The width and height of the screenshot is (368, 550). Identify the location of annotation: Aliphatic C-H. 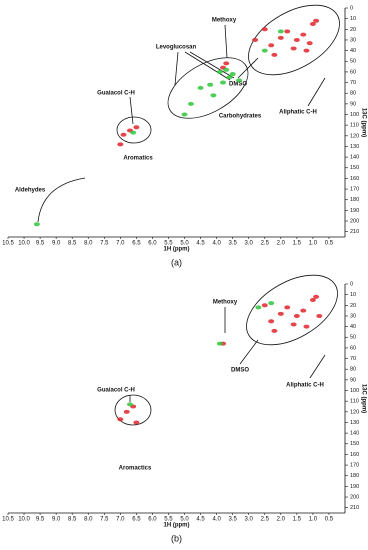
(305, 386).